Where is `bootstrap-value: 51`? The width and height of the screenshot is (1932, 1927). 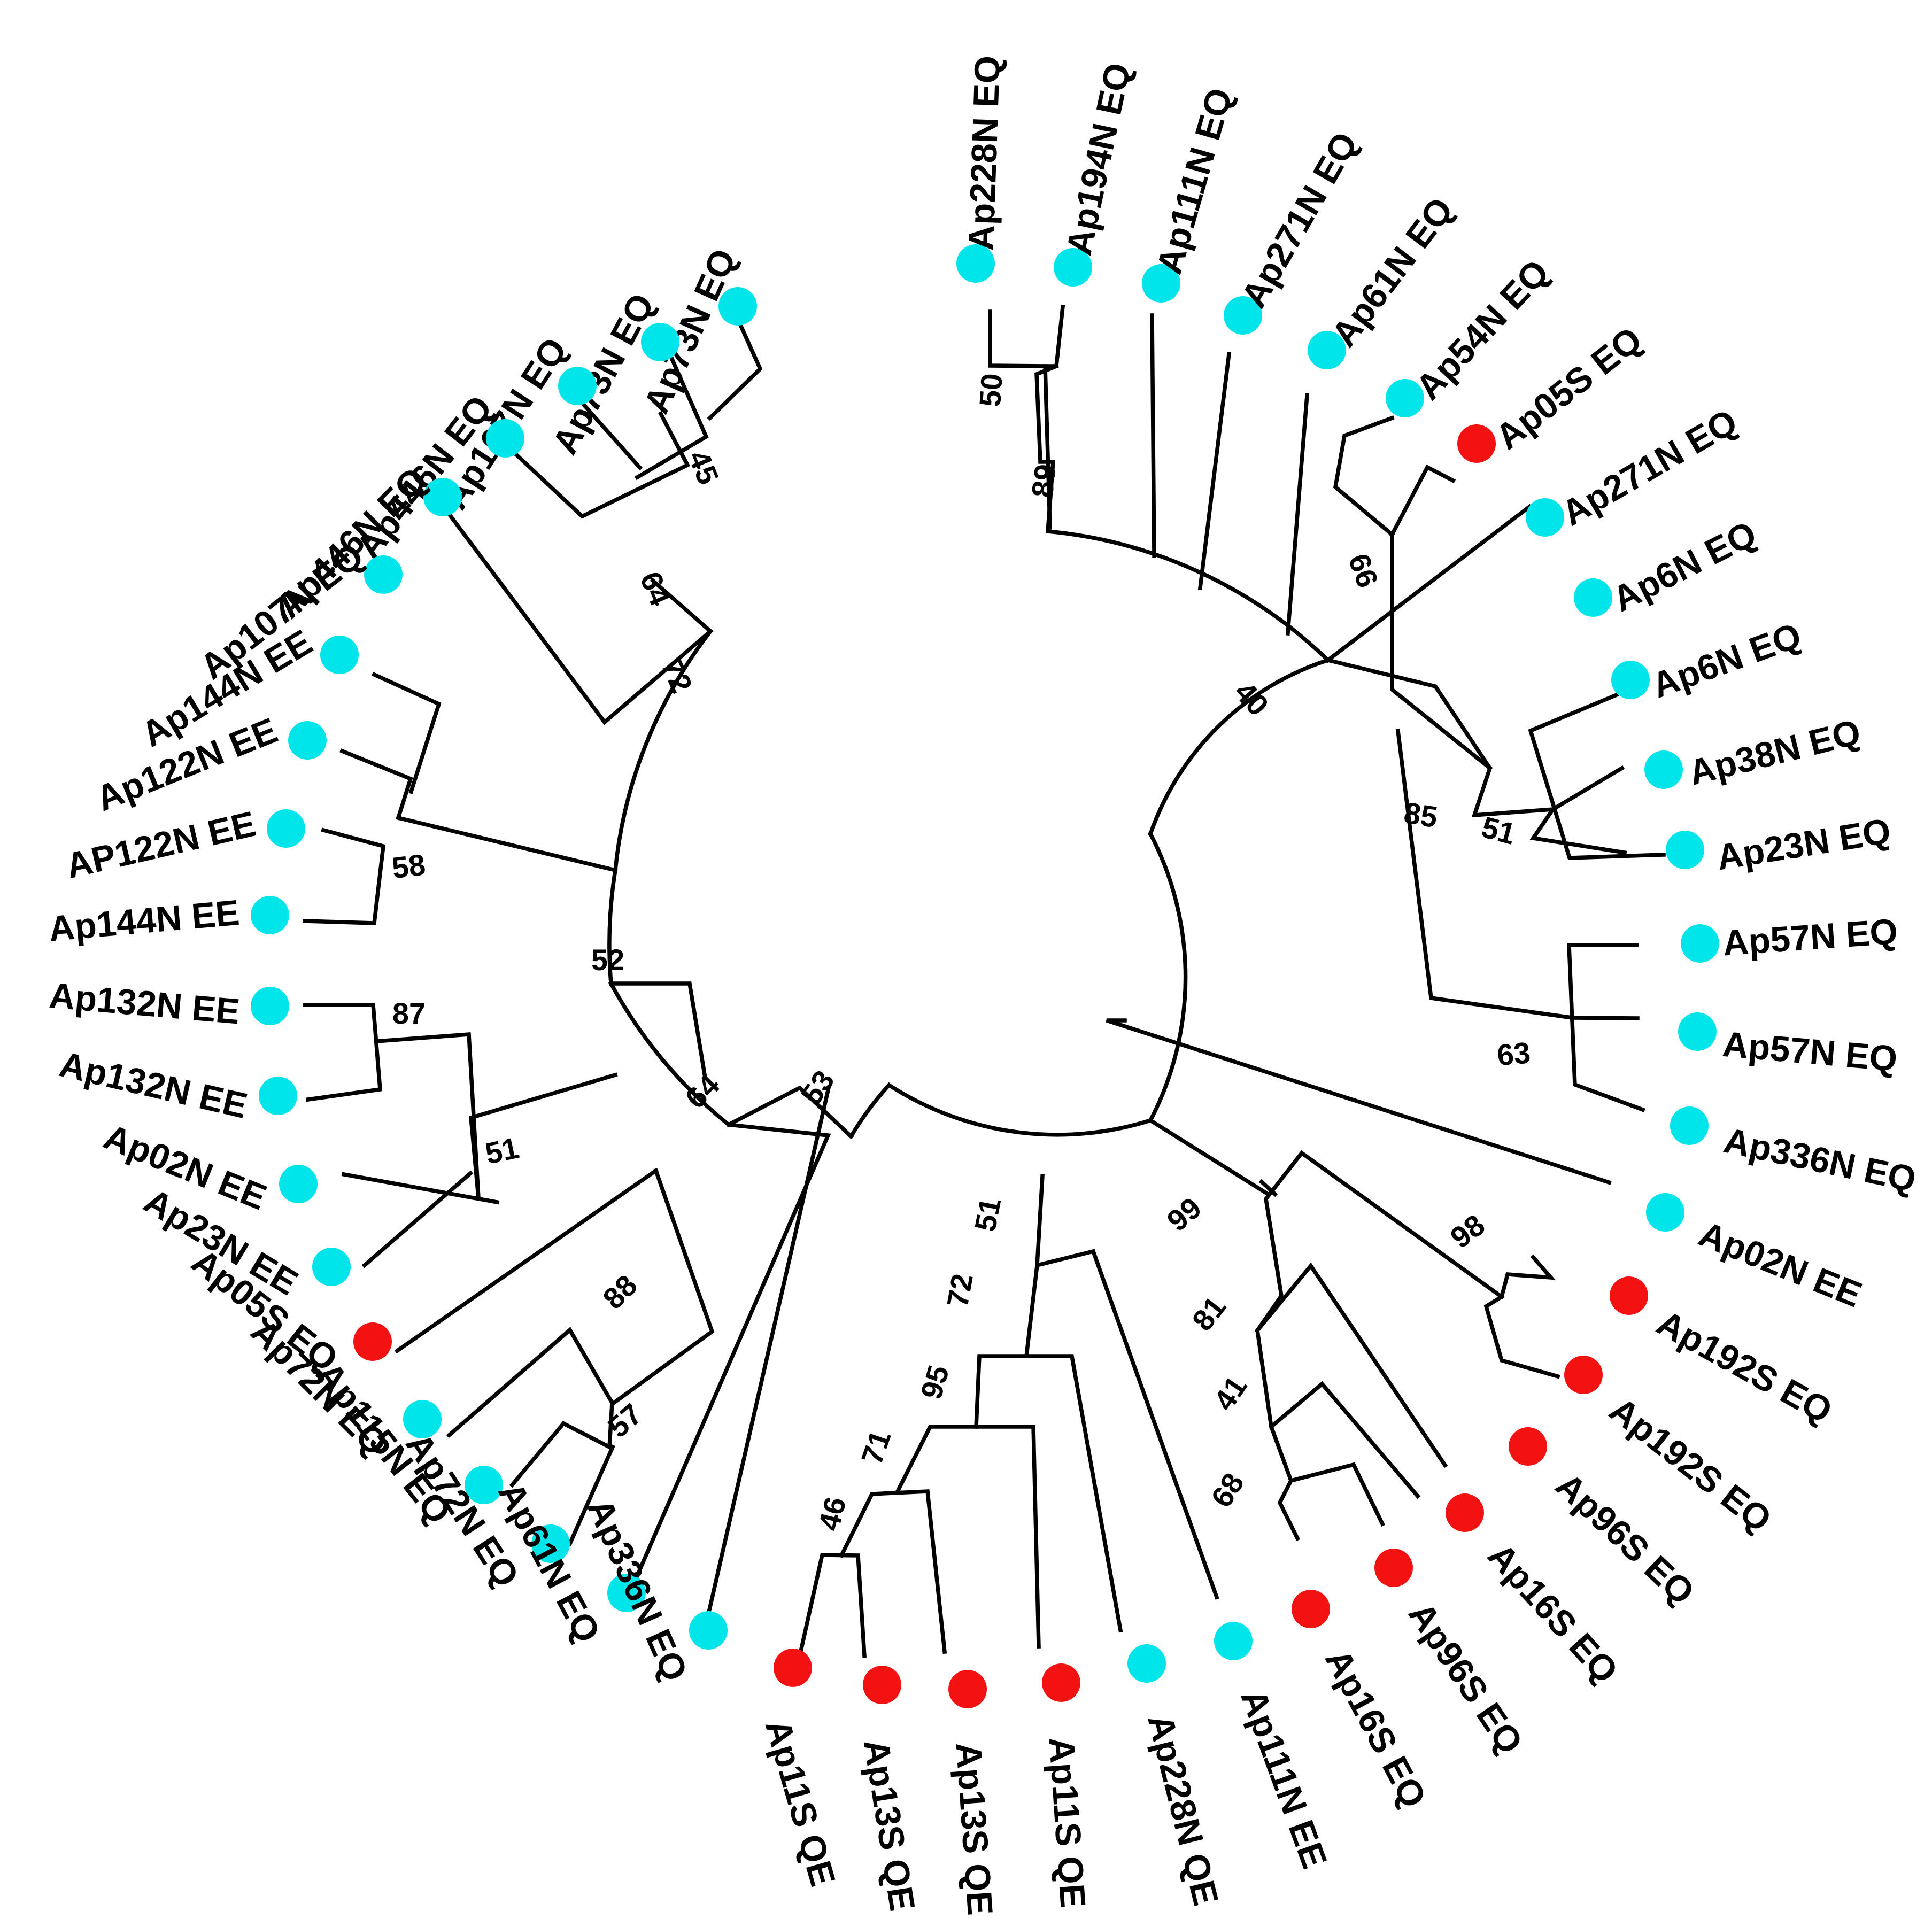
bootstrap-value: 51 is located at coordinates (988, 1214).